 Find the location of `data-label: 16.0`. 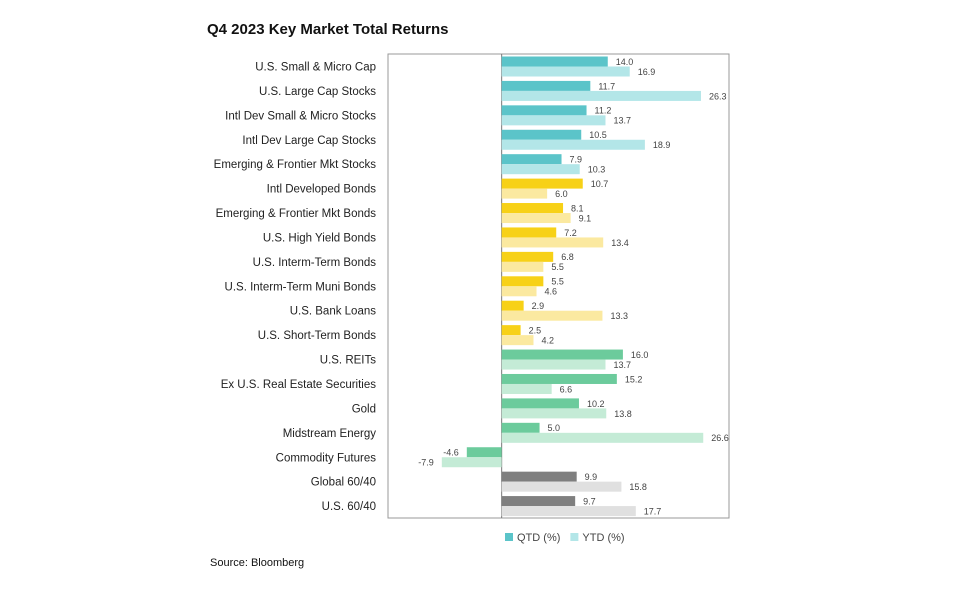

data-label: 16.0 is located at coordinates (640, 355).